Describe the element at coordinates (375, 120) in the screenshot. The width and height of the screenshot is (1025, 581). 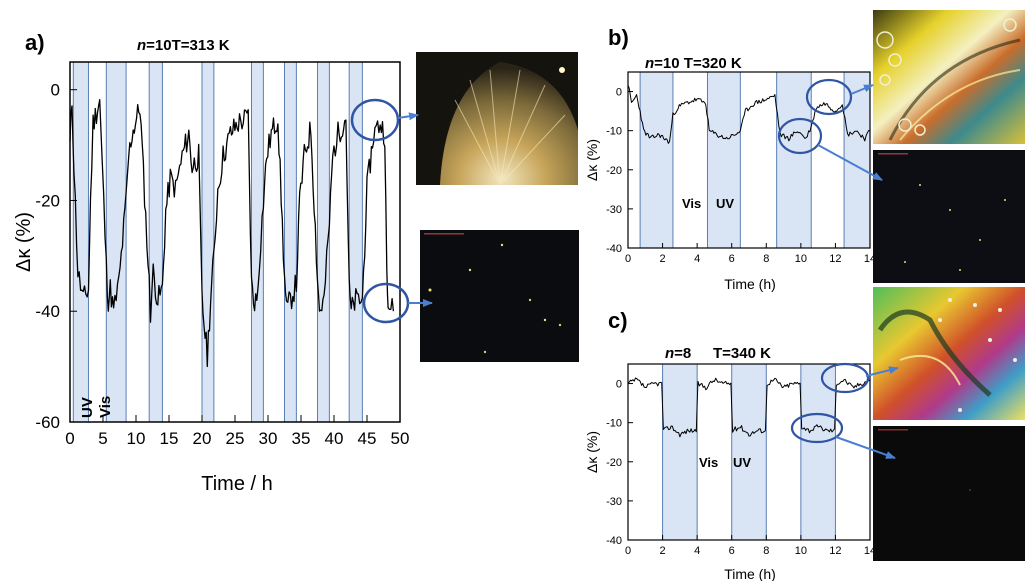
I see `panel-a-highlight-circle-top` at that location.